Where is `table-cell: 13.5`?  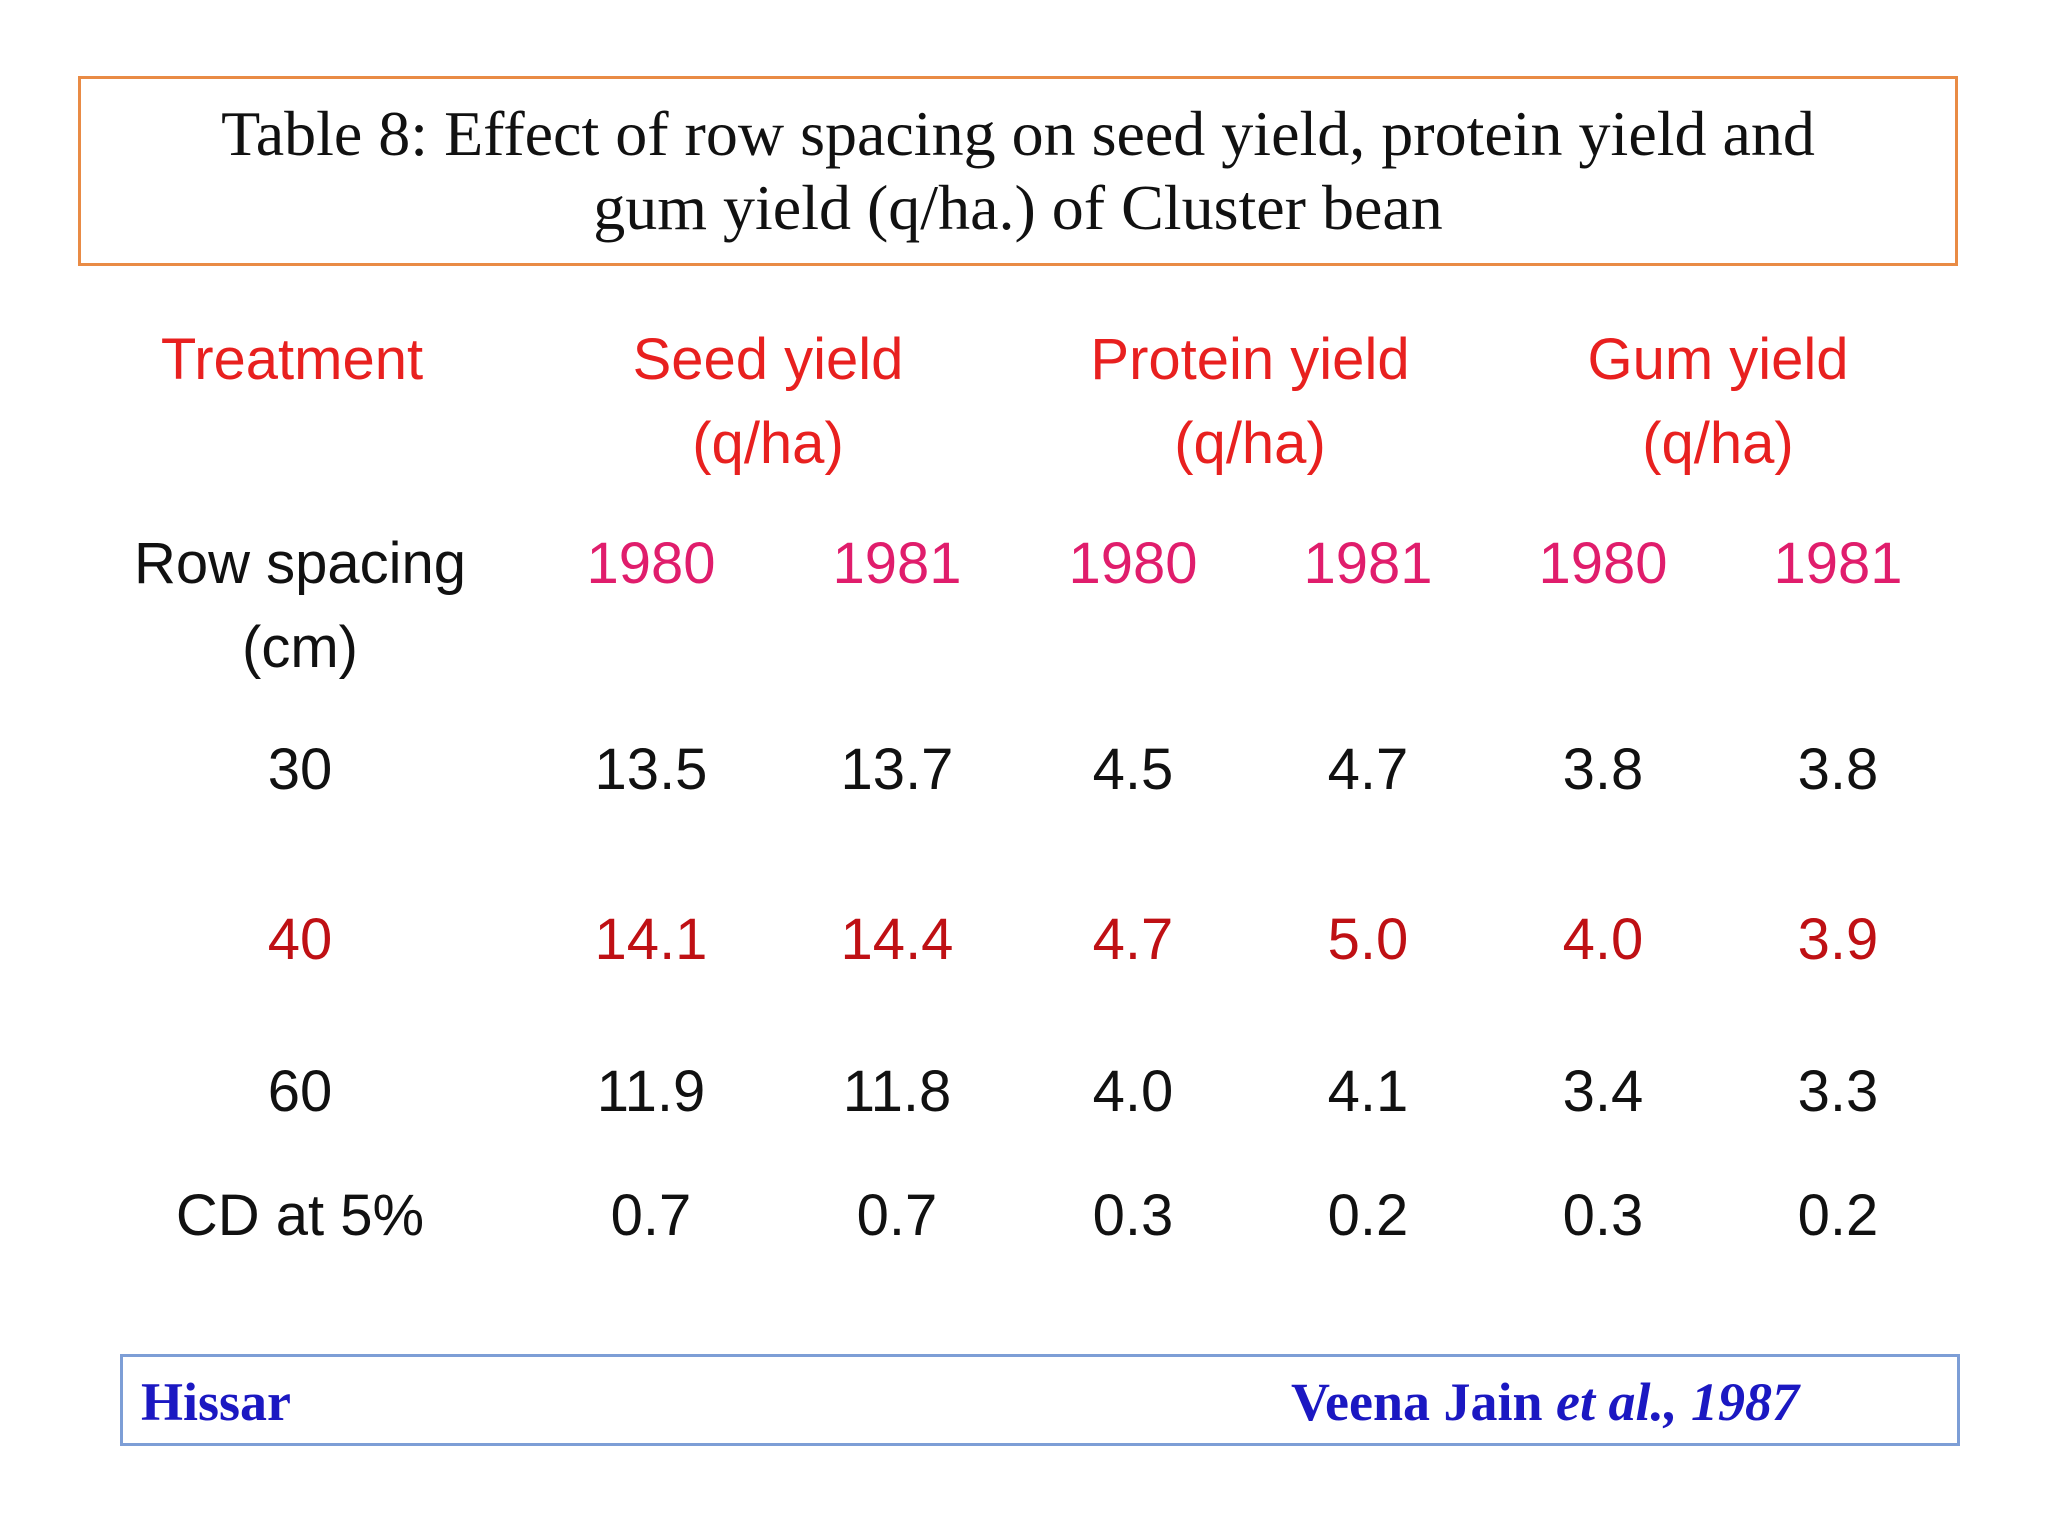 table-cell: 13.5 is located at coordinates (651, 769).